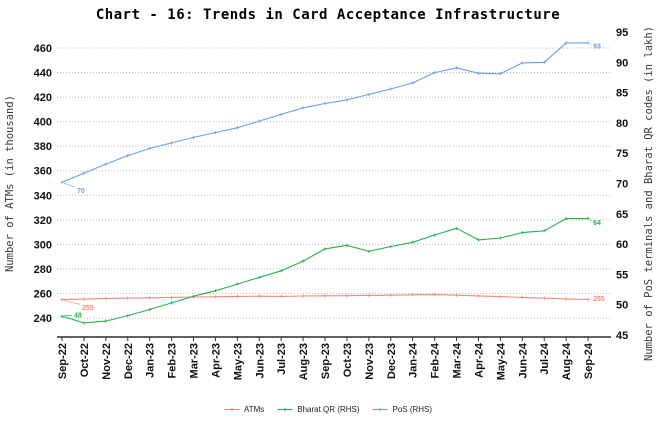 This screenshot has width=656, height=427. I want to click on x-axis-tick-label: Dec-23, so click(392, 361).